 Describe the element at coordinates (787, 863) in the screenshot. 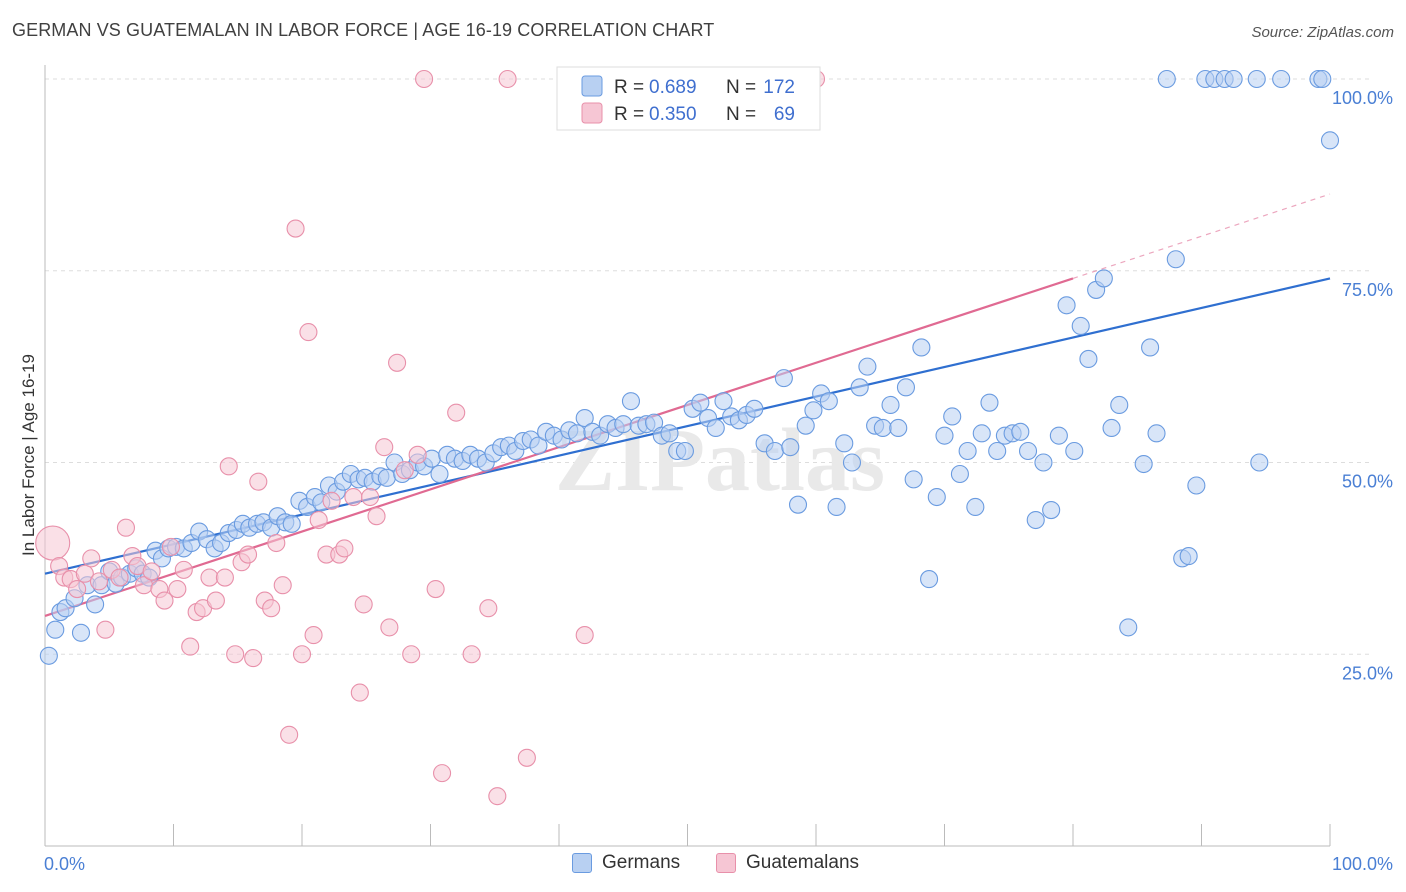

I see `legend-item-guatemalans: Guatemalans` at that location.